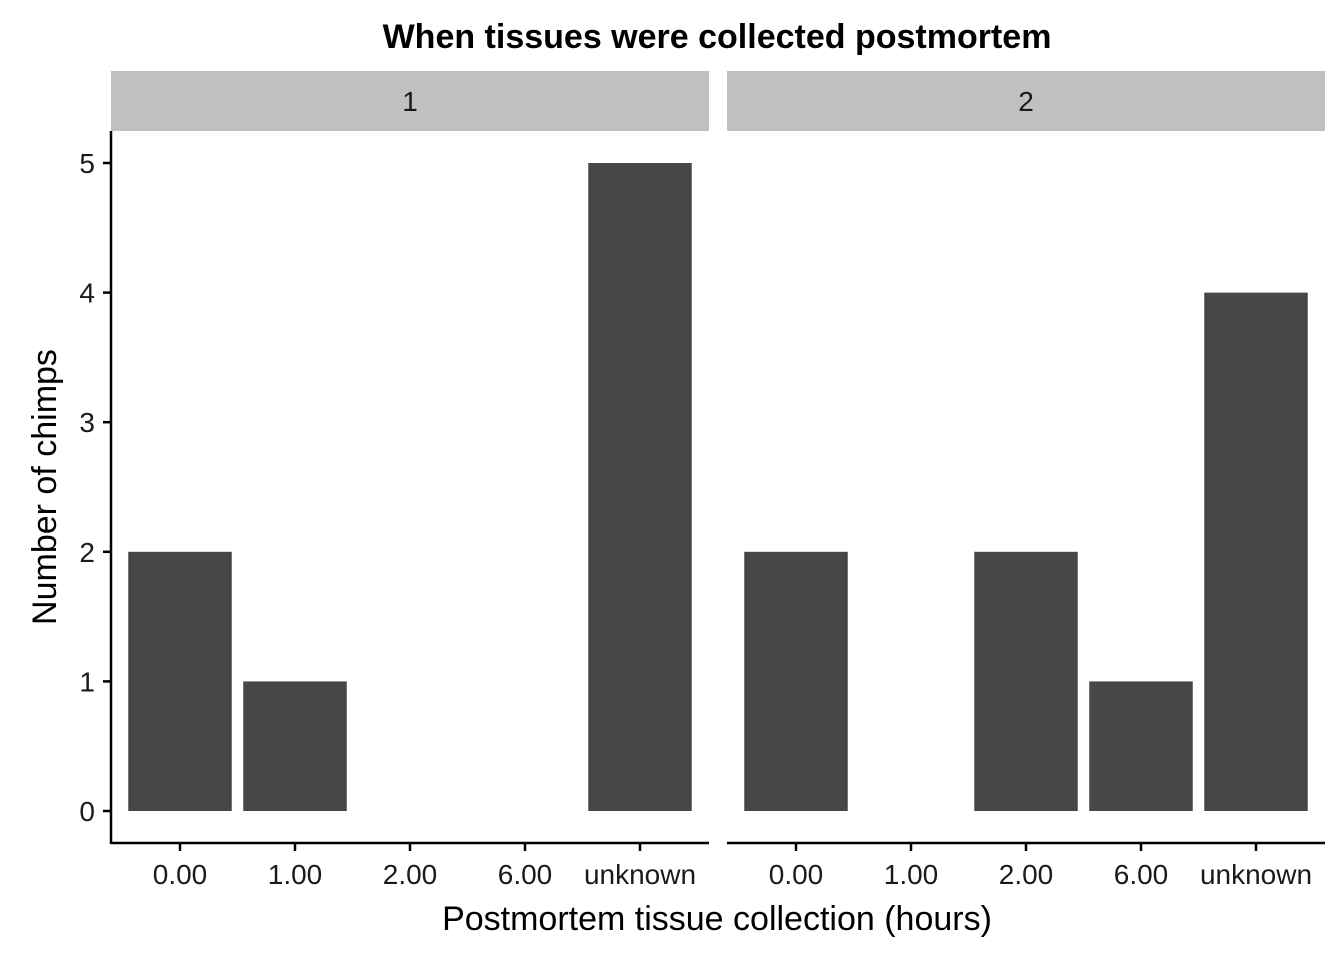  I want to click on facet-strip-label: 2, so click(1026, 101).